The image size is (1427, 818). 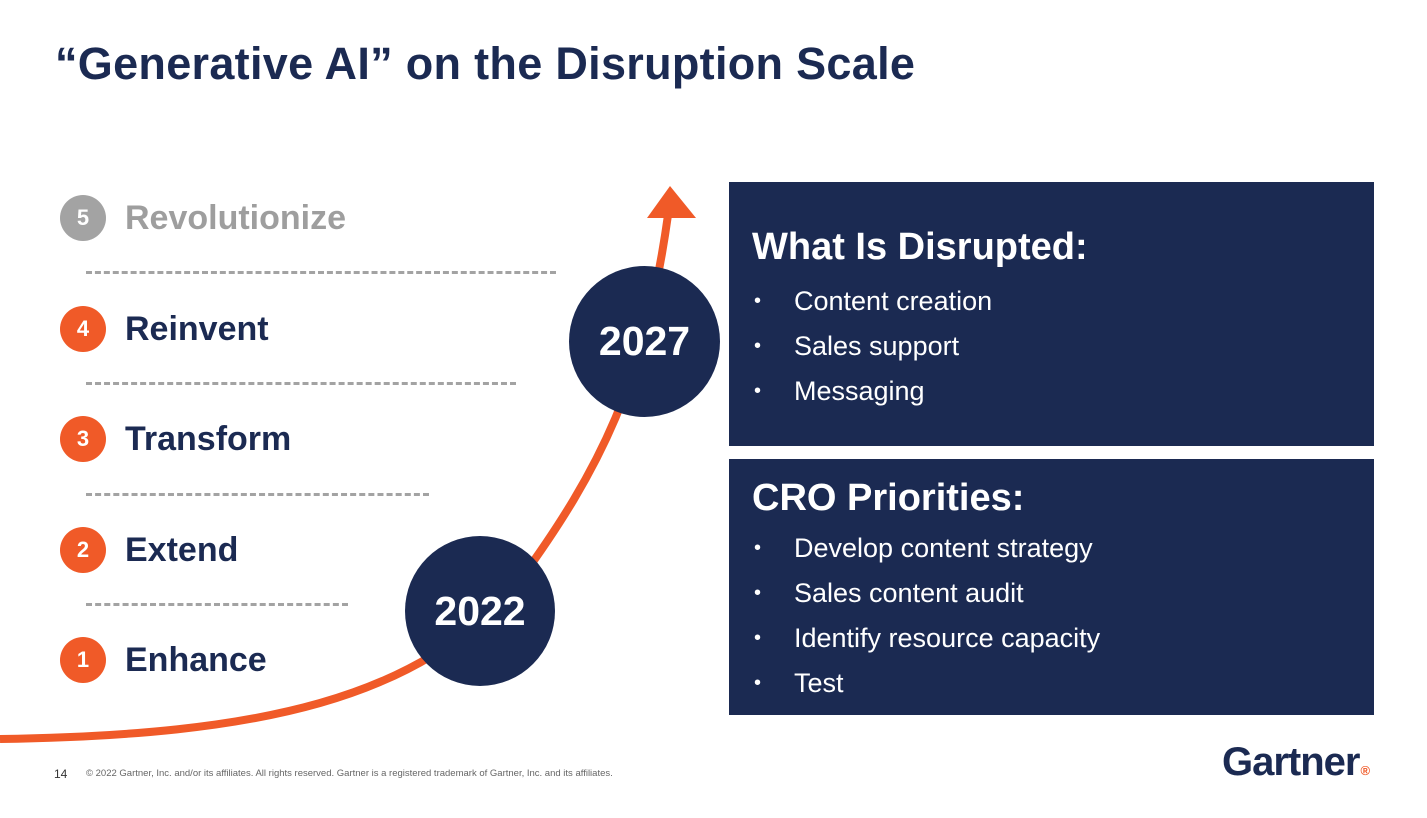 I want to click on level-number-badge: 5, so click(x=83, y=218).